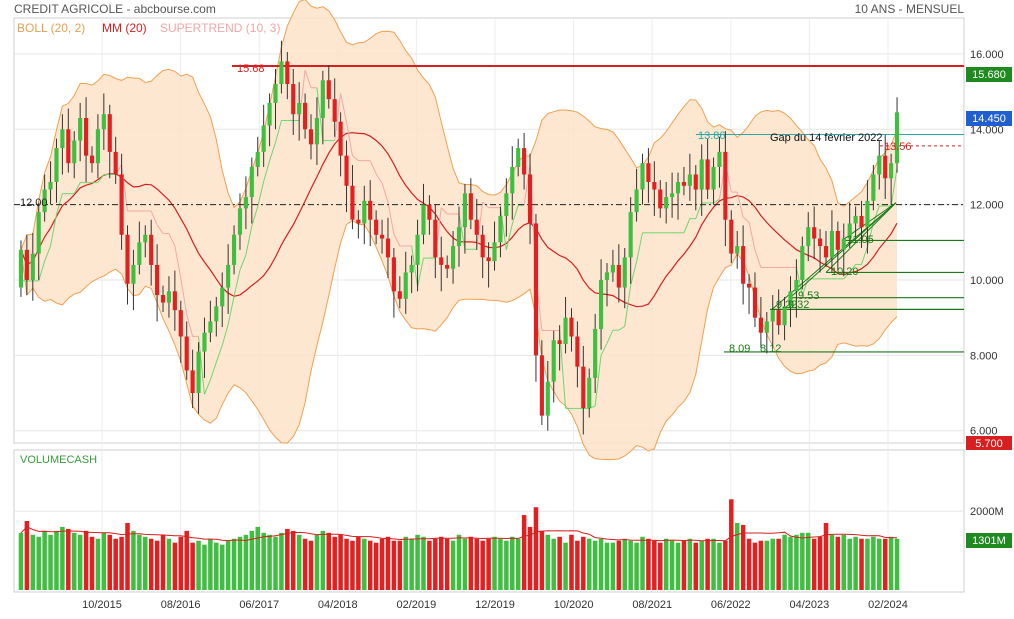 This screenshot has height=619, width=1014. I want to click on time-tick-label: 06/2017, so click(259, 605).